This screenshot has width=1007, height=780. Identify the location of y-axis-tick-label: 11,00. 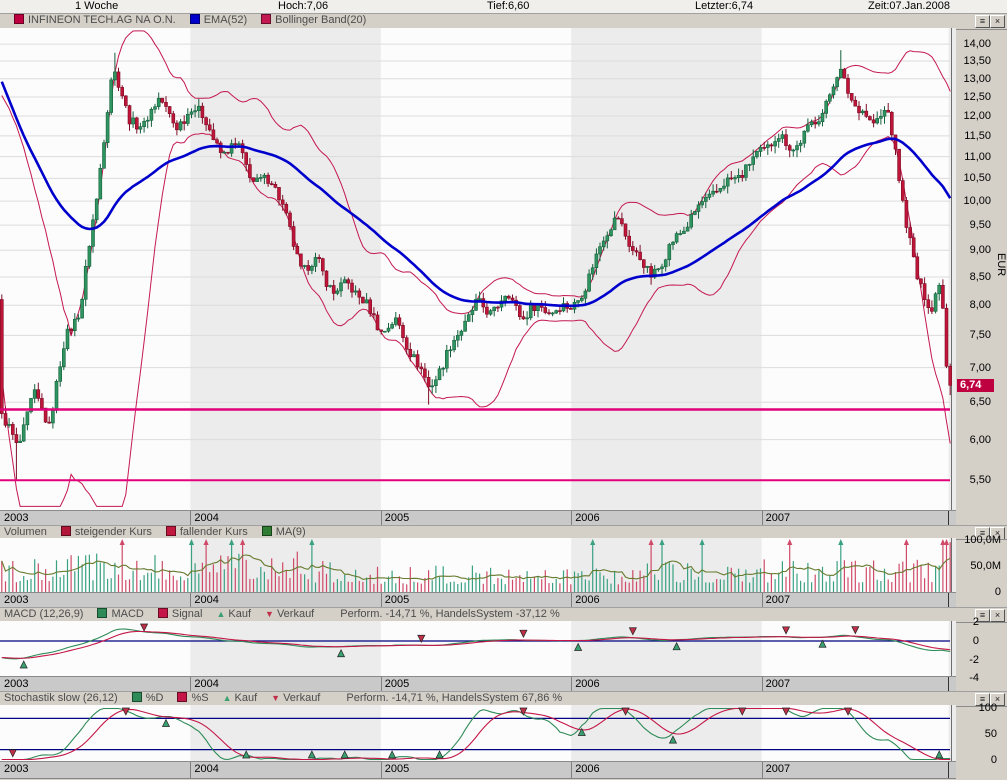
(977, 157).